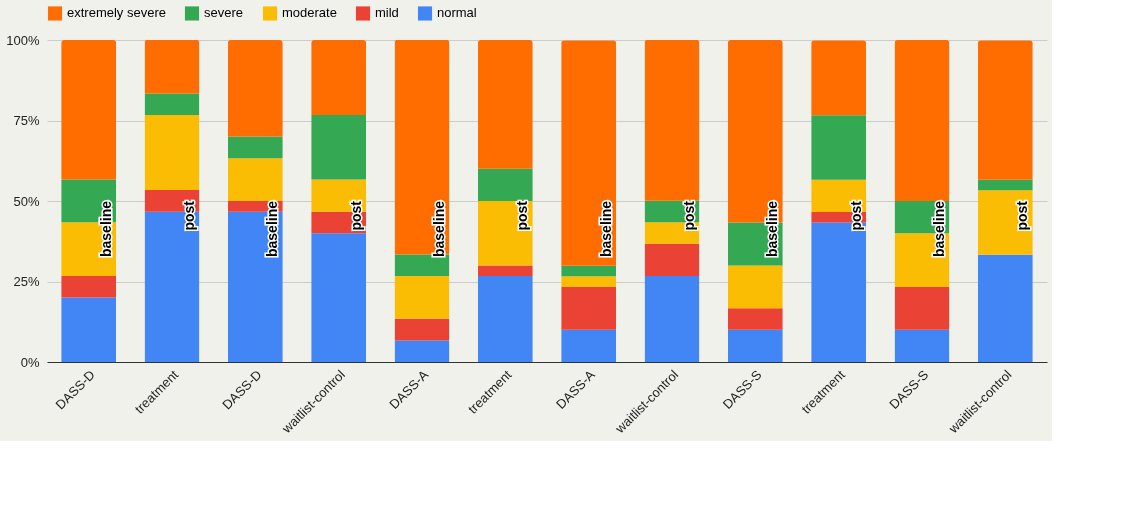  What do you see at coordinates (23, 40) in the screenshot?
I see `y-tick-label: 100%` at bounding box center [23, 40].